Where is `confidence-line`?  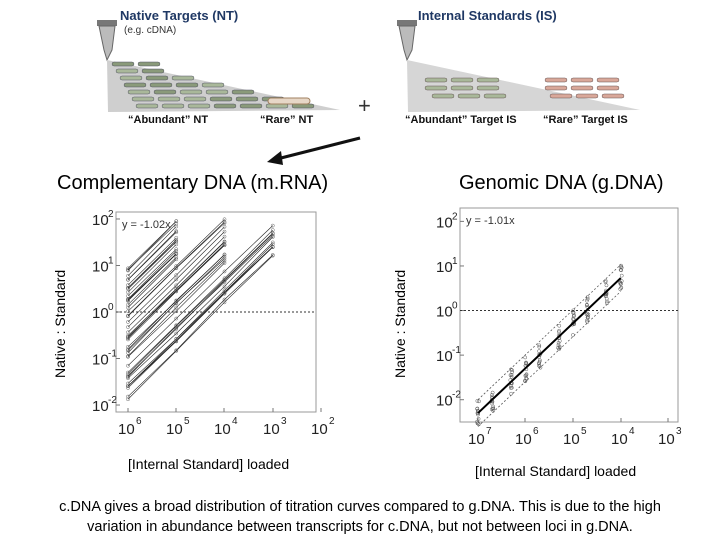 confidence-line is located at coordinates (549, 332).